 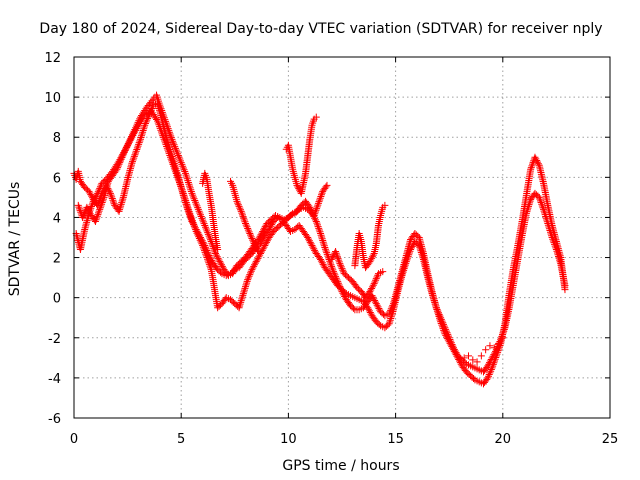 I want to click on y-tick-label: -4, so click(x=54, y=379).